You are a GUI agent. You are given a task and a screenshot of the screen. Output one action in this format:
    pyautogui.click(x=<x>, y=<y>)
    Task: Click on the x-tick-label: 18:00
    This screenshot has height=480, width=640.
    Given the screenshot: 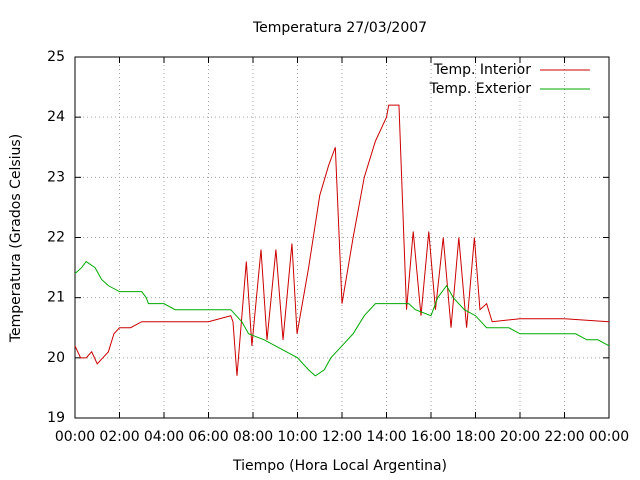 What is the action you would take?
    pyautogui.click(x=475, y=437)
    